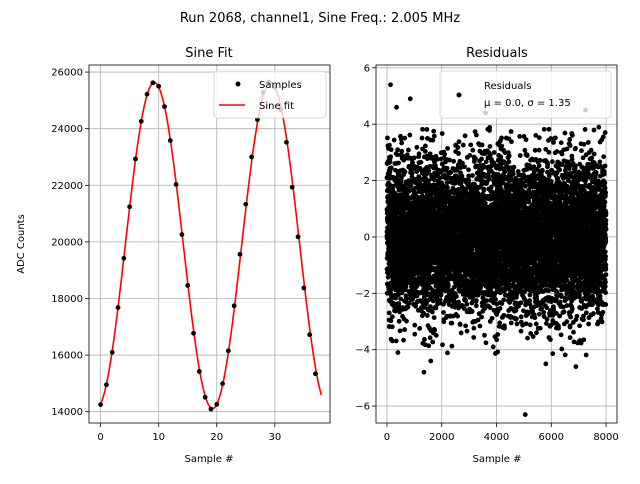  What do you see at coordinates (216, 437) in the screenshot?
I see `sine-fit-xtick-label: 20` at bounding box center [216, 437].